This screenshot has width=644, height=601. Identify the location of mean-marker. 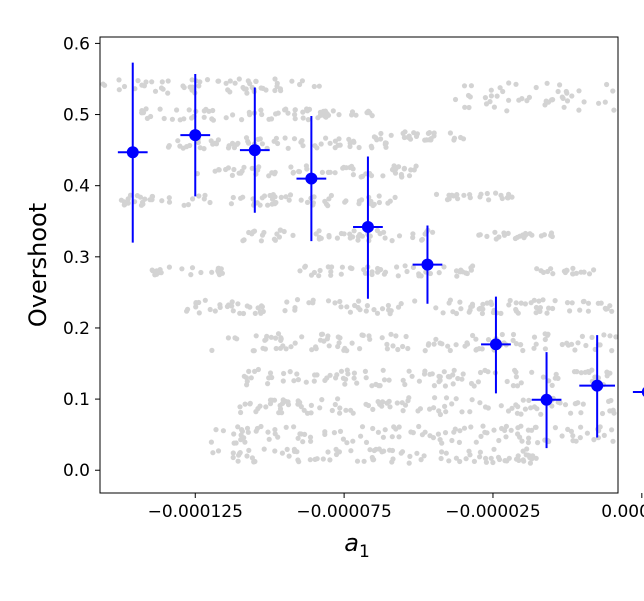
(311, 178).